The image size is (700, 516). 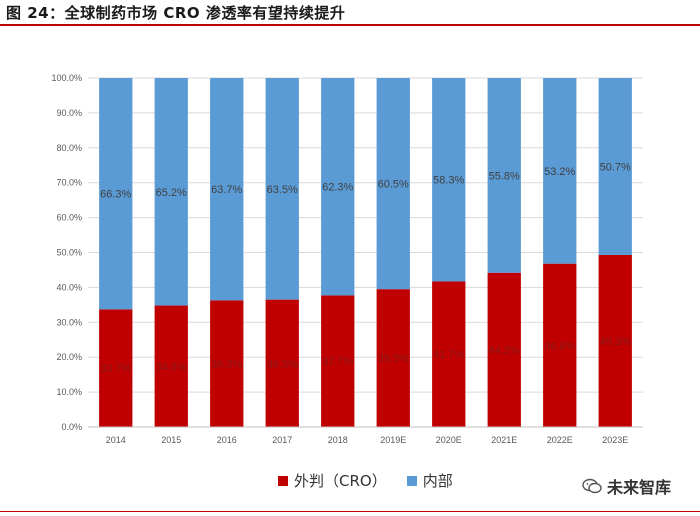 I want to click on x-tick-label: 2015, so click(x=171, y=440).